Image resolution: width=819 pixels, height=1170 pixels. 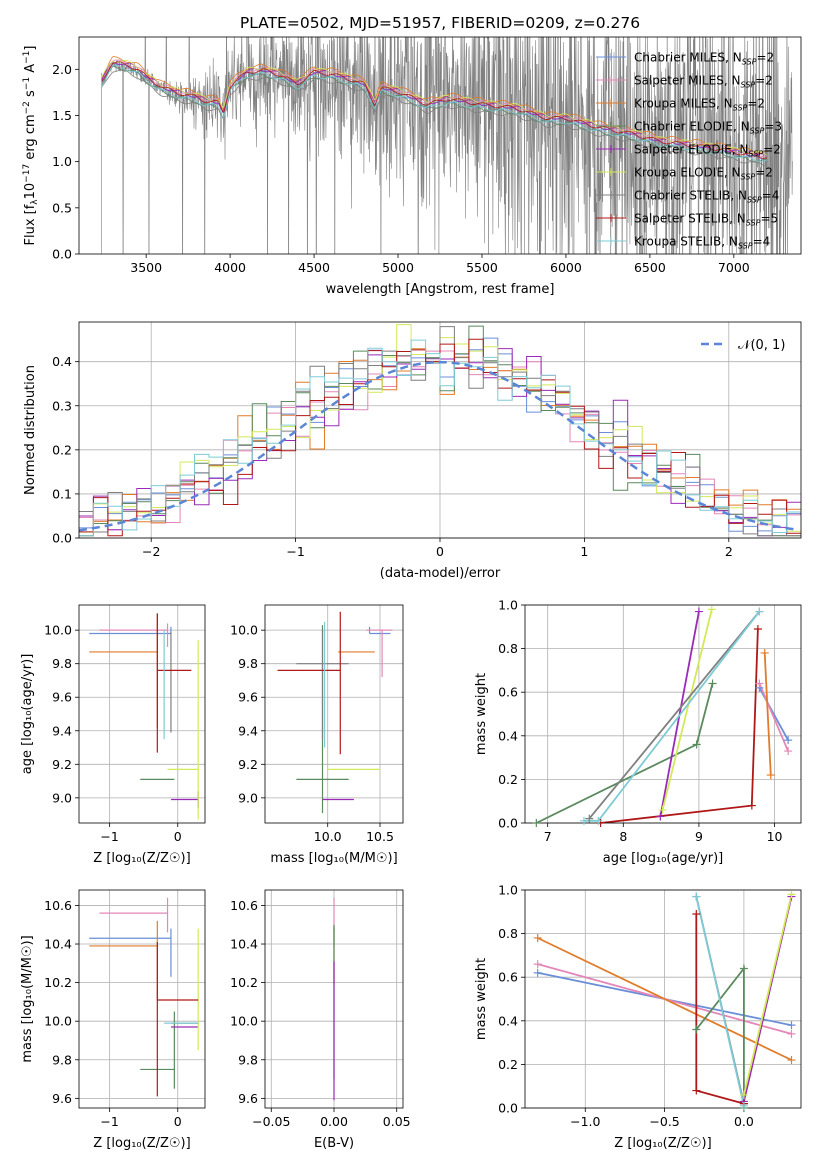 What do you see at coordinates (664, 1121) in the screenshot?
I see `x-tick-label: −0.5` at bounding box center [664, 1121].